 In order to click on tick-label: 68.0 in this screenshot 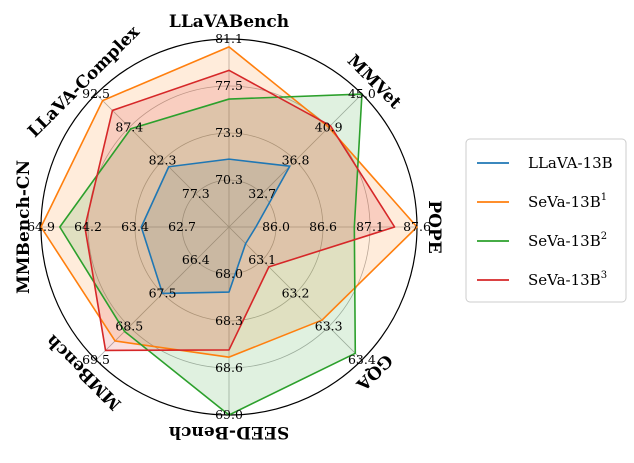, I will do `click(229, 273)`.